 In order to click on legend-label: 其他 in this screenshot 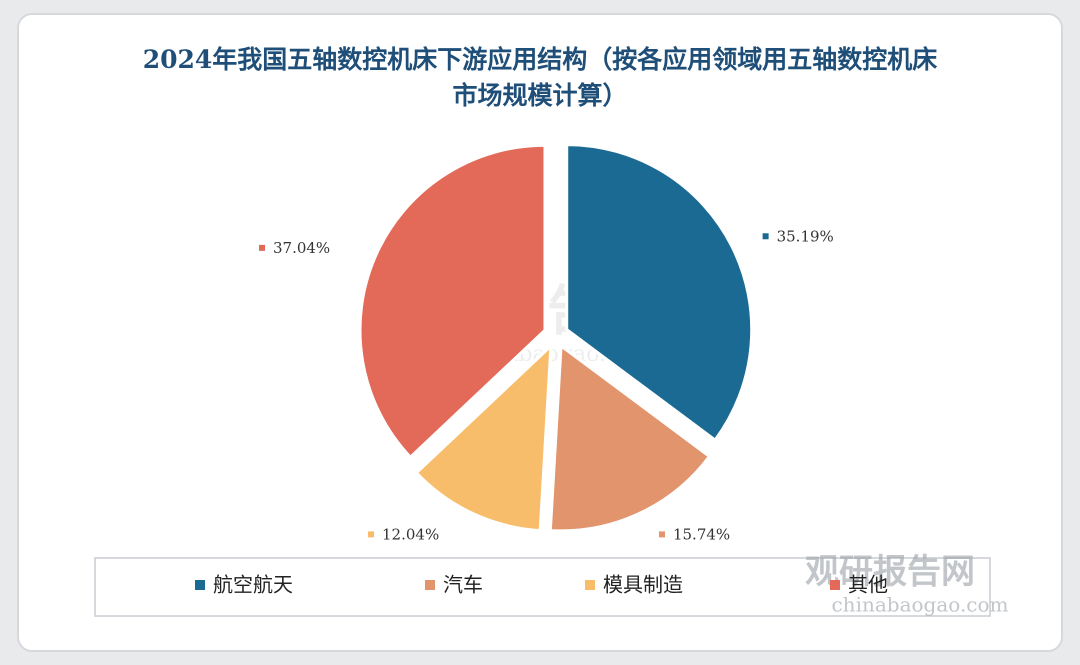, I will do `click(868, 585)`.